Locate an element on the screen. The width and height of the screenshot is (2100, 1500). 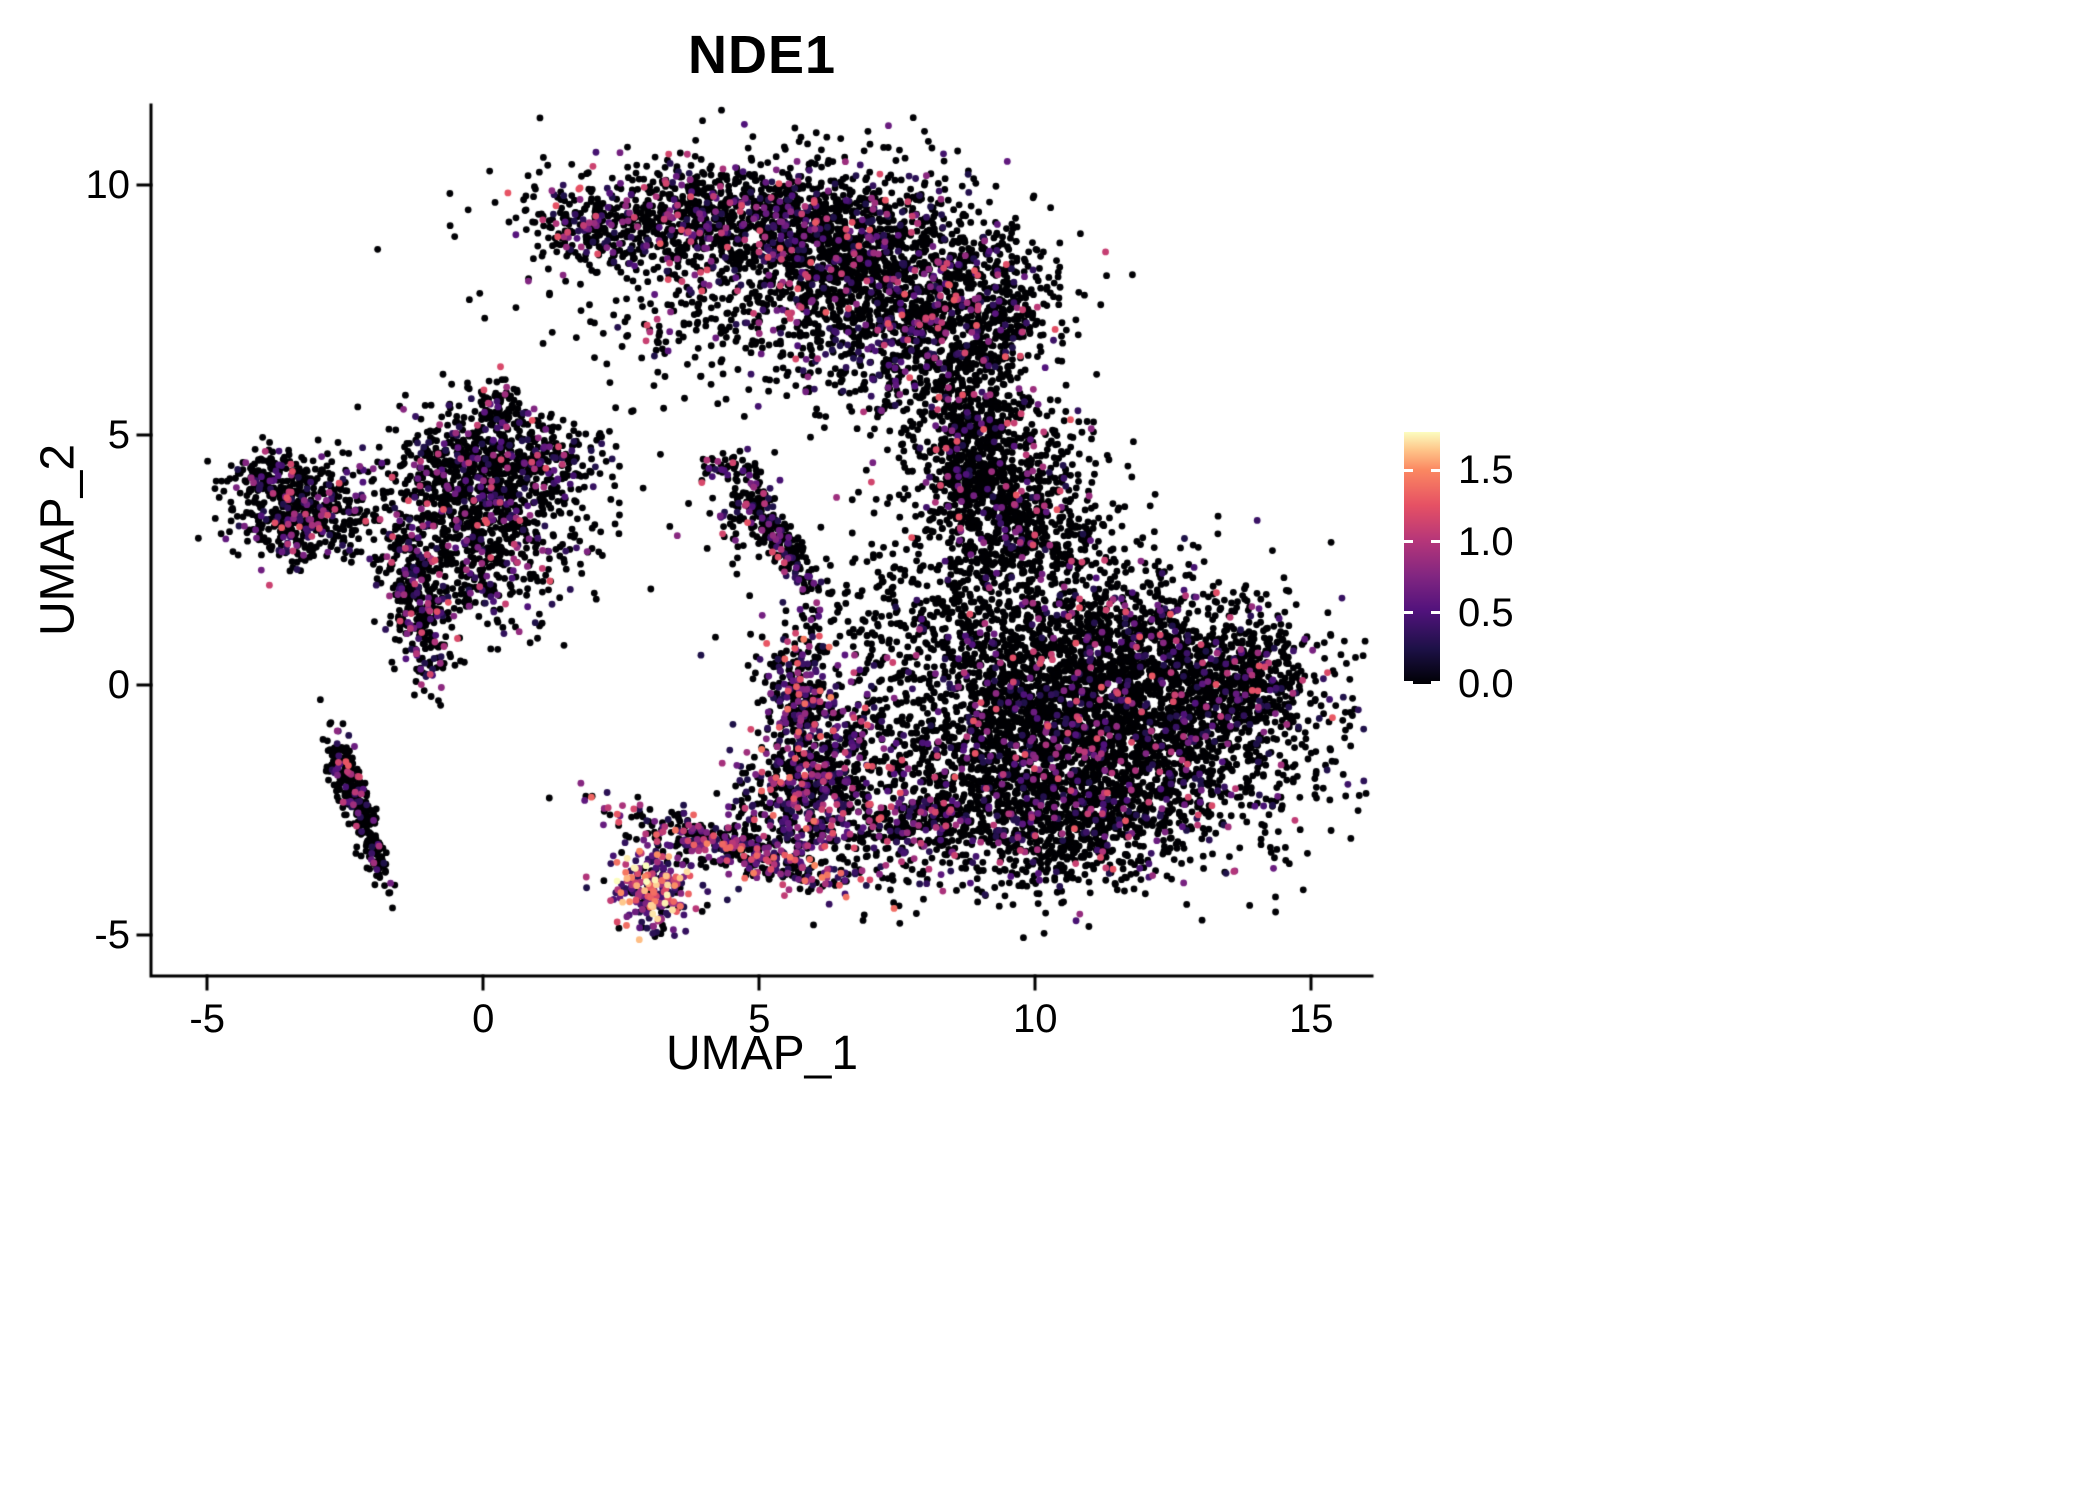
y-tick-label: 10 is located at coordinates (108, 185).